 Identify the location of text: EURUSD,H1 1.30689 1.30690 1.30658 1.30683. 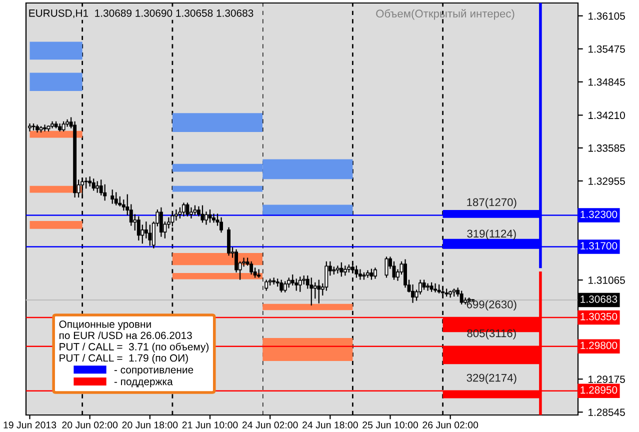
(141, 13).